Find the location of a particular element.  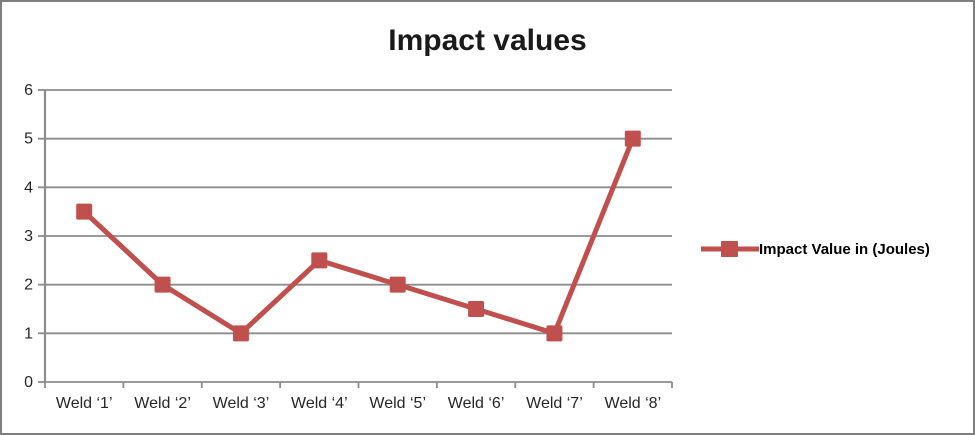

y-axis-tick-label: 0 is located at coordinates (28, 382).